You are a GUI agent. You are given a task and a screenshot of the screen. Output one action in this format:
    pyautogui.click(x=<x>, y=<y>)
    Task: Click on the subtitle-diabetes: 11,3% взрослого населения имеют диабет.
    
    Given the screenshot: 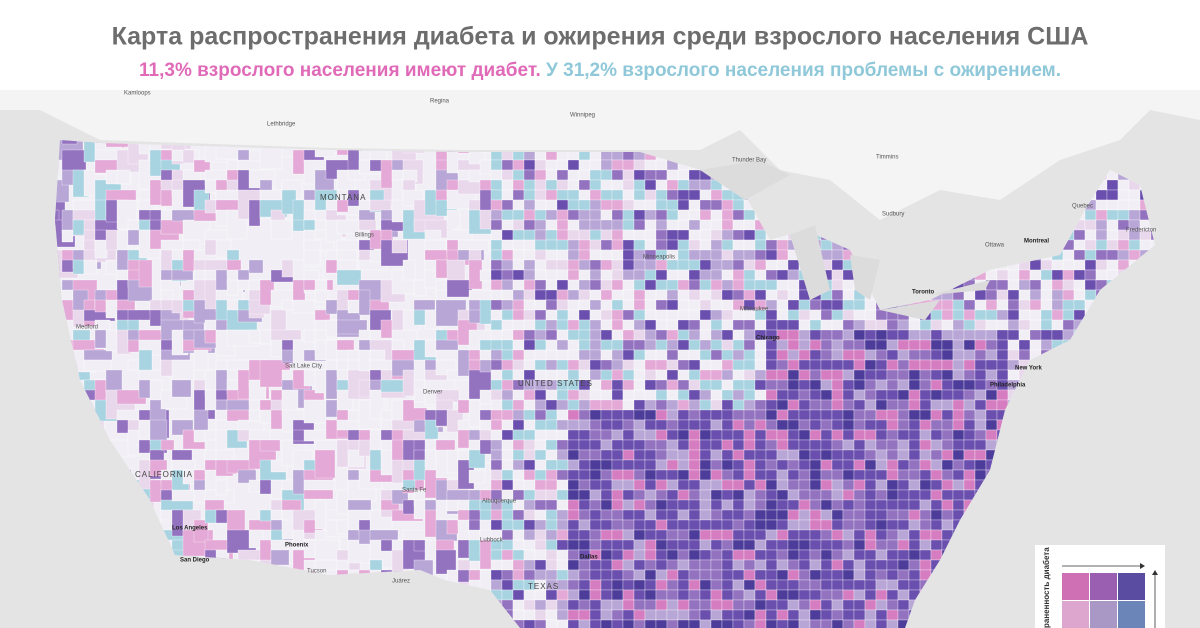 What is the action you would take?
    pyautogui.click(x=340, y=70)
    